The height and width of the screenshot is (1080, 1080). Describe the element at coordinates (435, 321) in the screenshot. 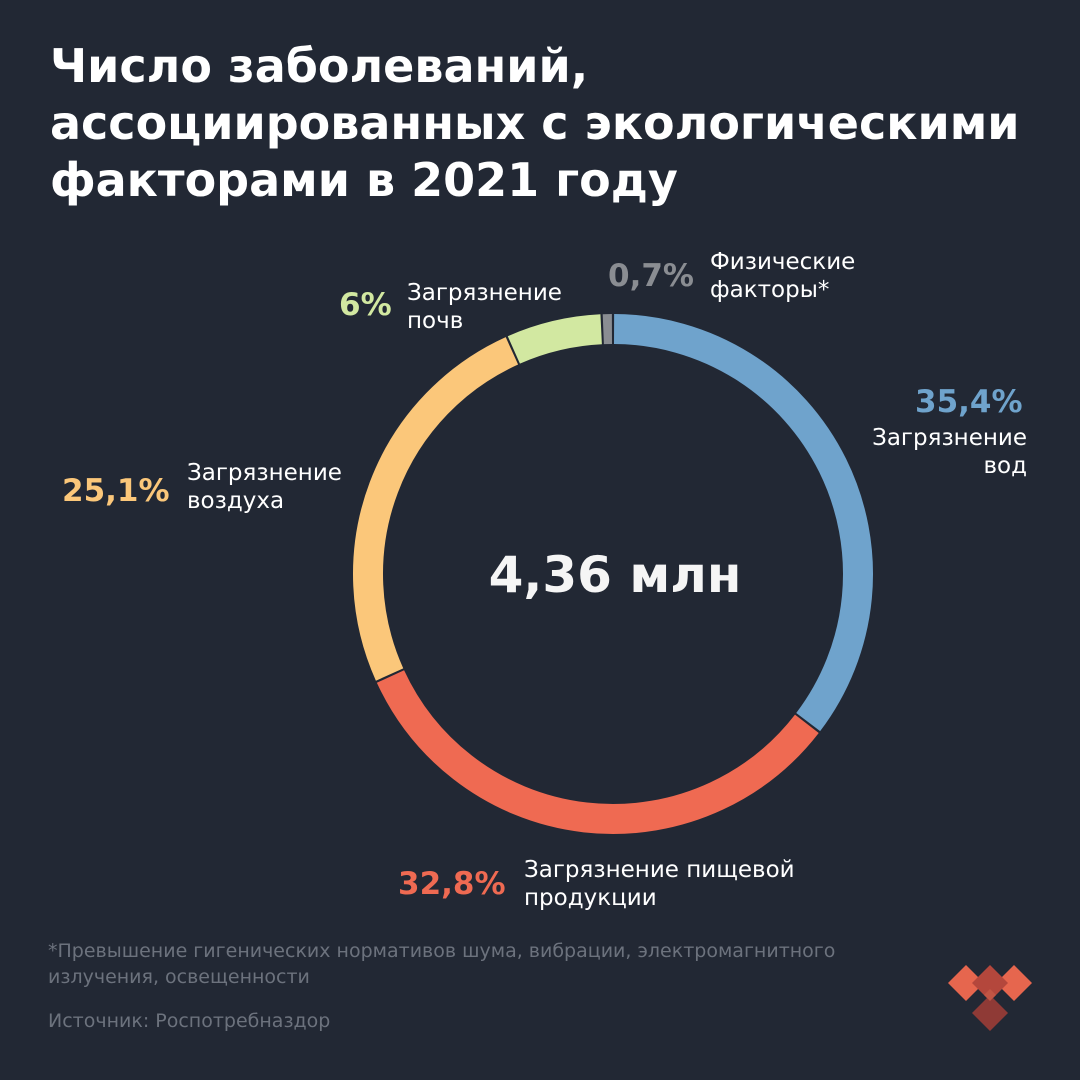

I see `slice-label-line: почв` at that location.